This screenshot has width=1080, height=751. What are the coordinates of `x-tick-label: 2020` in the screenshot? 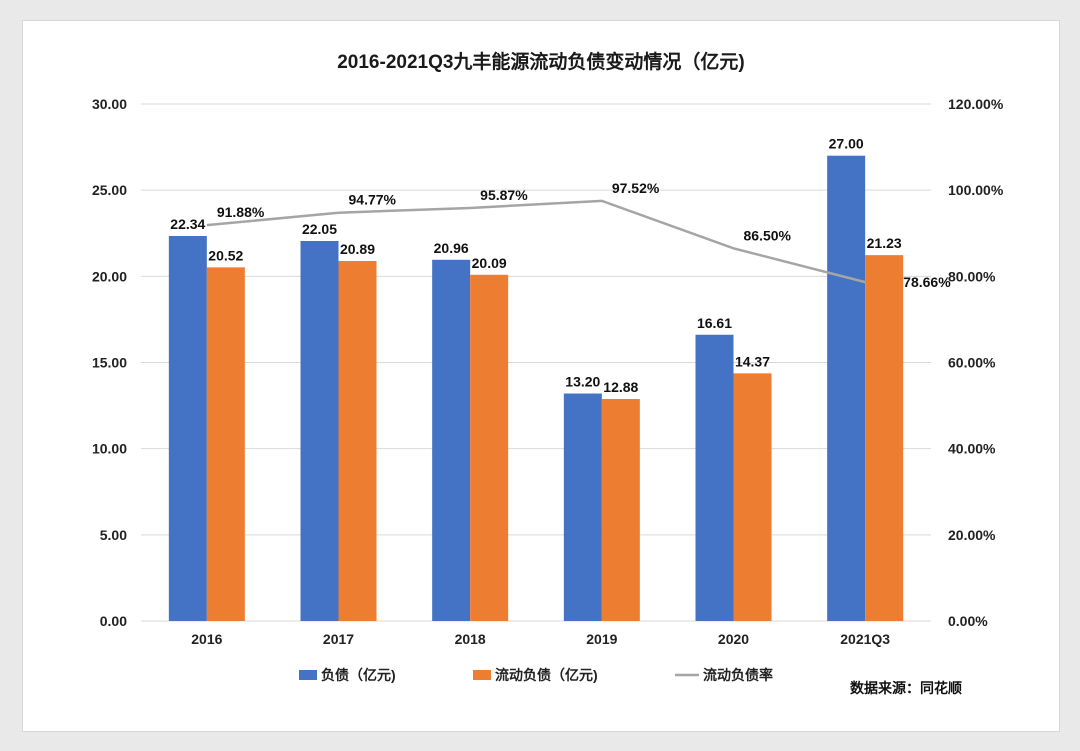 It's located at (733, 639).